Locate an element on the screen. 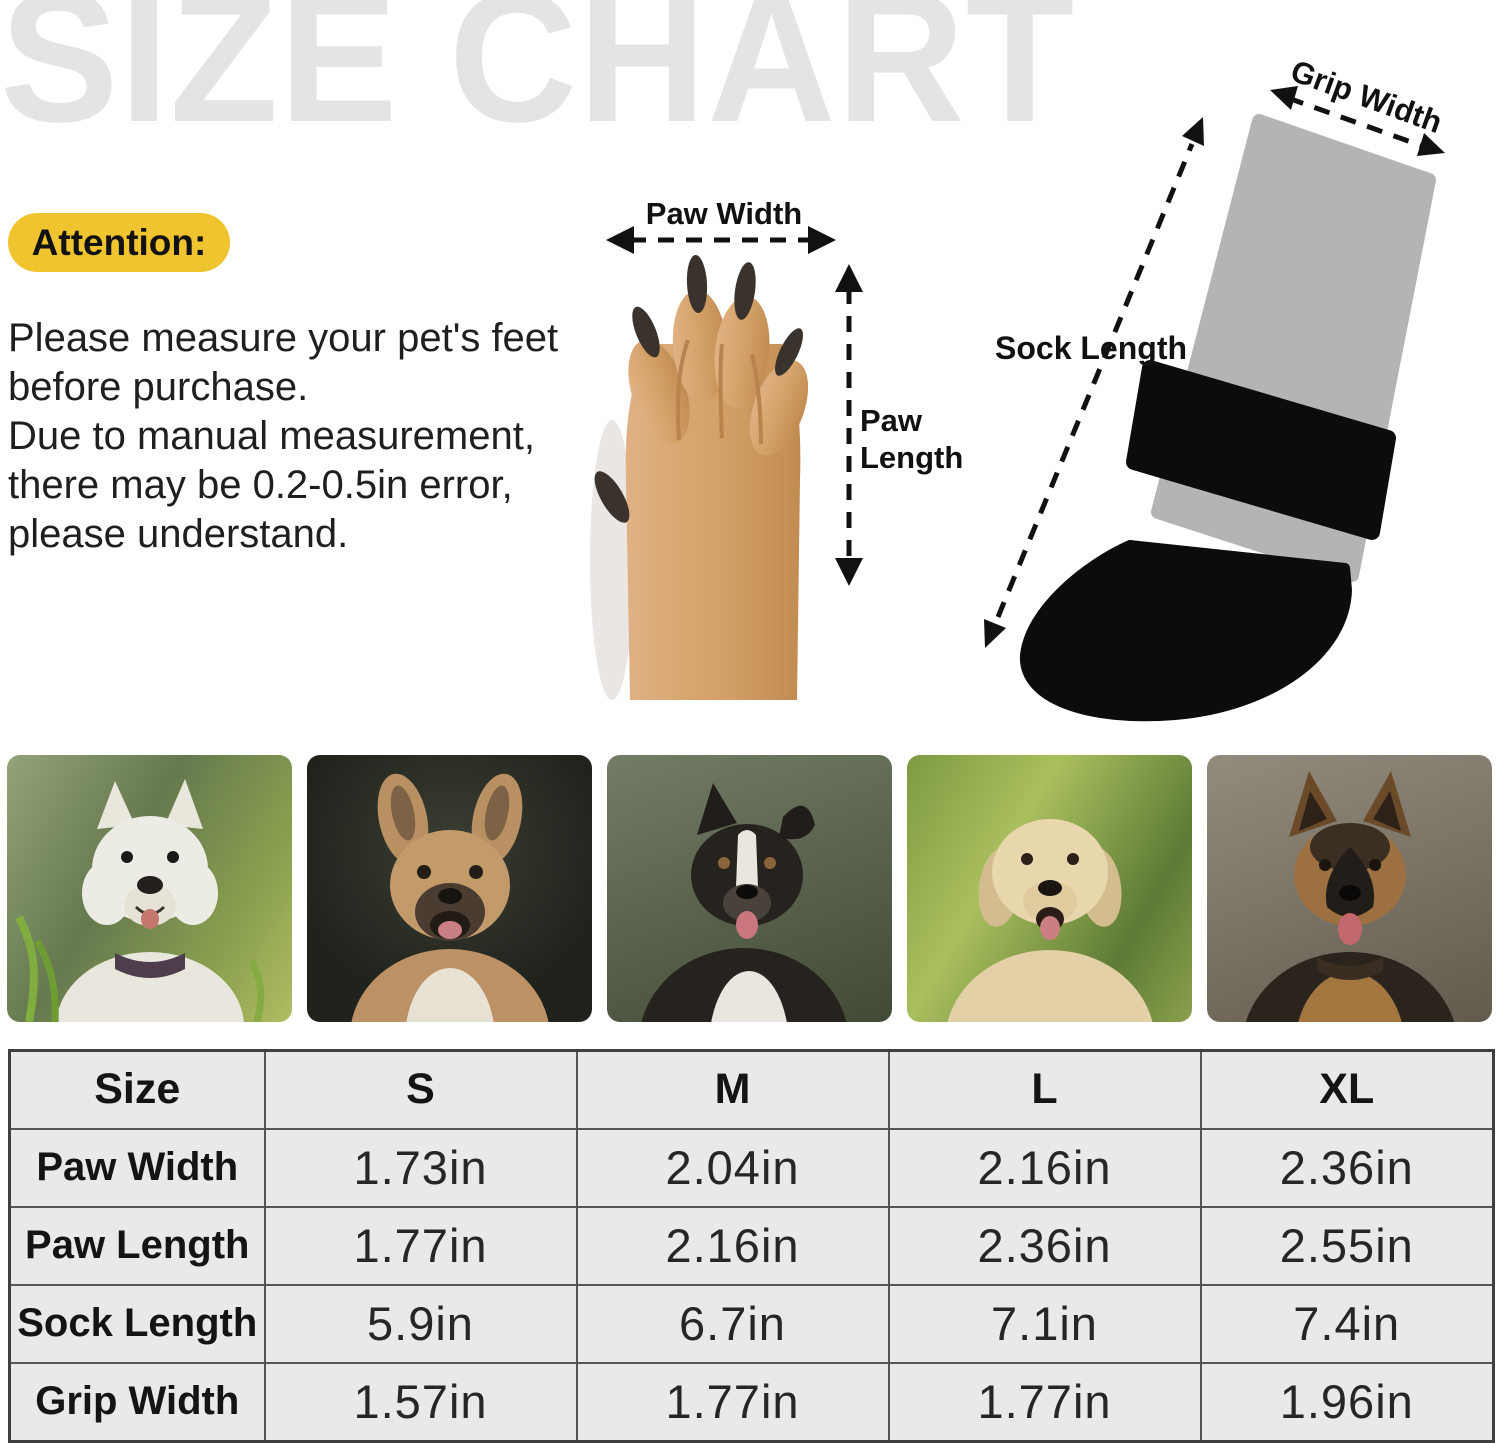 The width and height of the screenshot is (1500, 1443). dog-photo-west-highland-white-terrier is located at coordinates (149, 888).